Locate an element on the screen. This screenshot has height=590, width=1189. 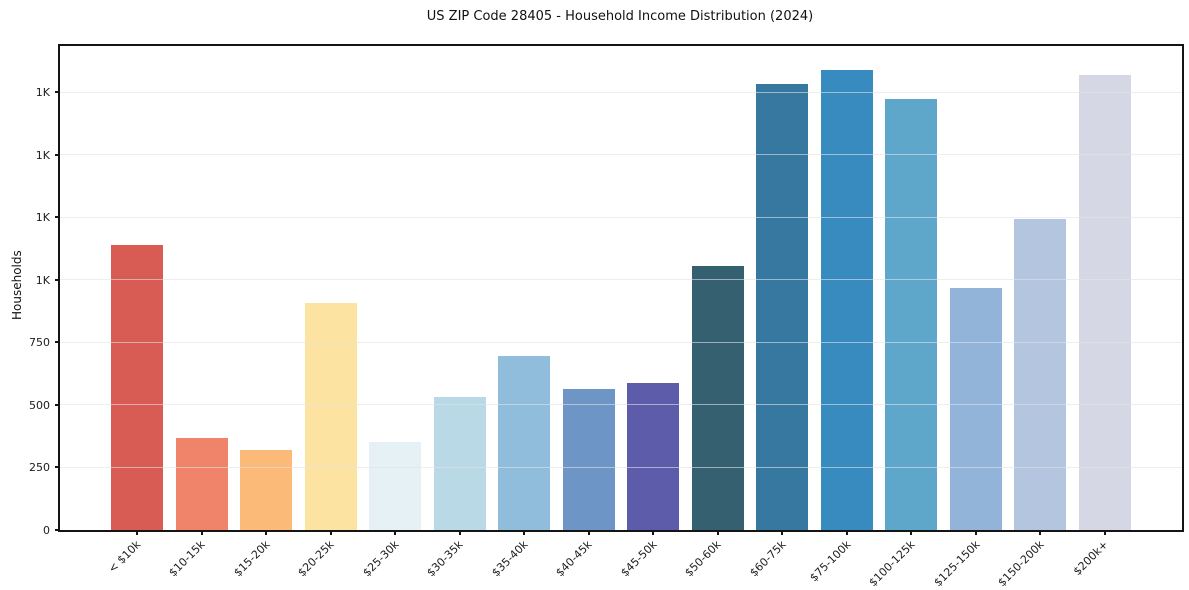
y-tick-label: 750 is located at coordinates (39, 343).